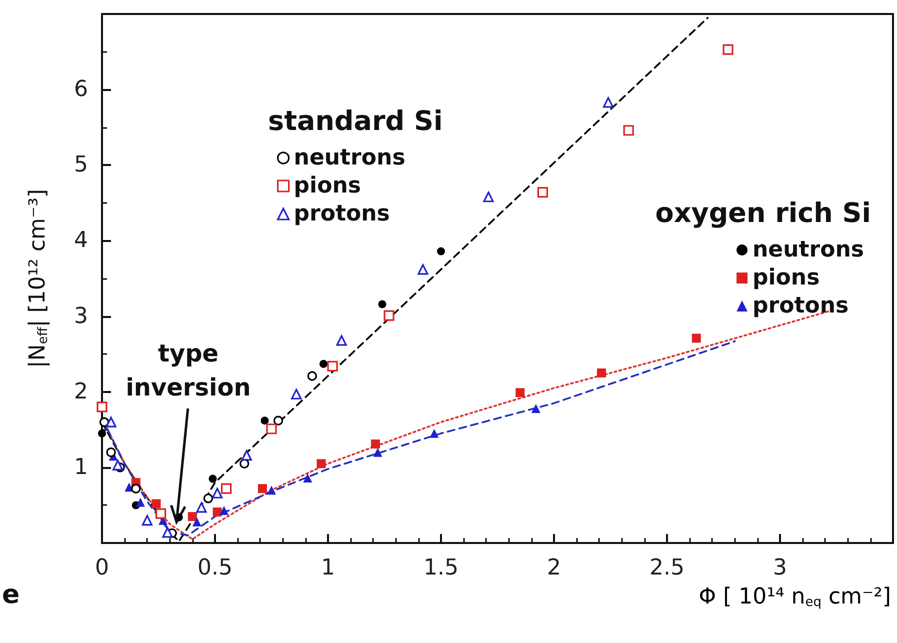 Image resolution: width=897 pixels, height=643 pixels. Describe the element at coordinates (81, 316) in the screenshot. I see `y-tick-label: 3` at that location.